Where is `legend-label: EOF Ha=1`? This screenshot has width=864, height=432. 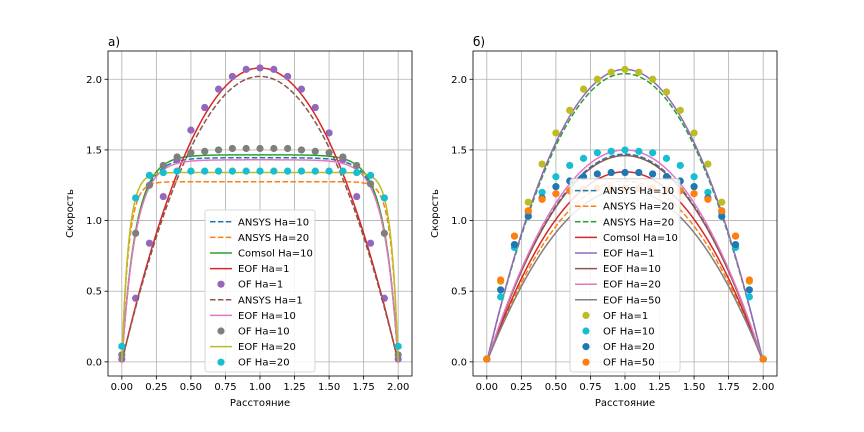
legend-label: EOF Ha=1 is located at coordinates (264, 269).